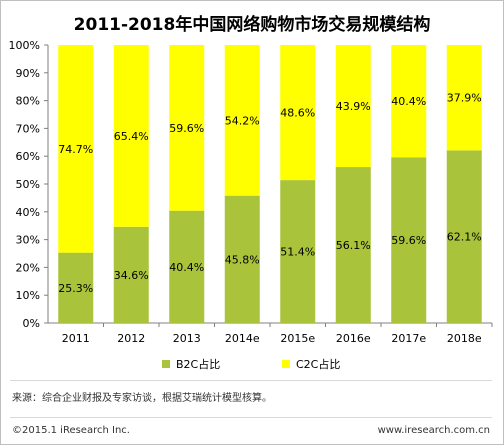  Describe the element at coordinates (251, 417) in the screenshot. I see `footer-divider` at that location.